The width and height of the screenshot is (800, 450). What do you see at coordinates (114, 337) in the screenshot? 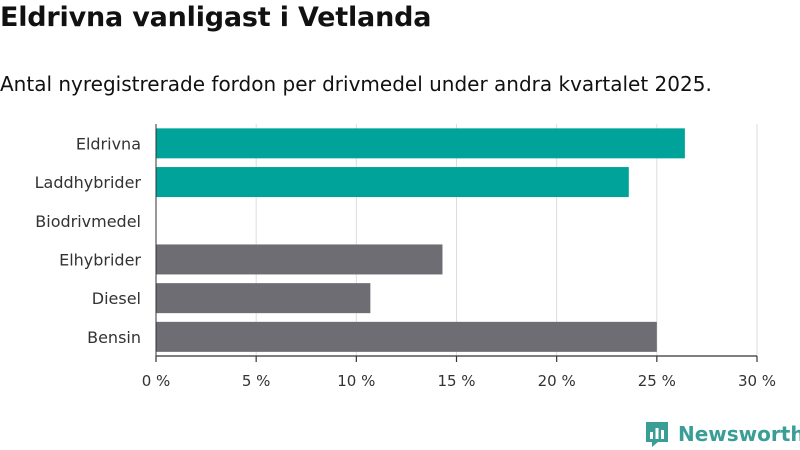
I see `category-label: Bensin` at bounding box center [114, 337].